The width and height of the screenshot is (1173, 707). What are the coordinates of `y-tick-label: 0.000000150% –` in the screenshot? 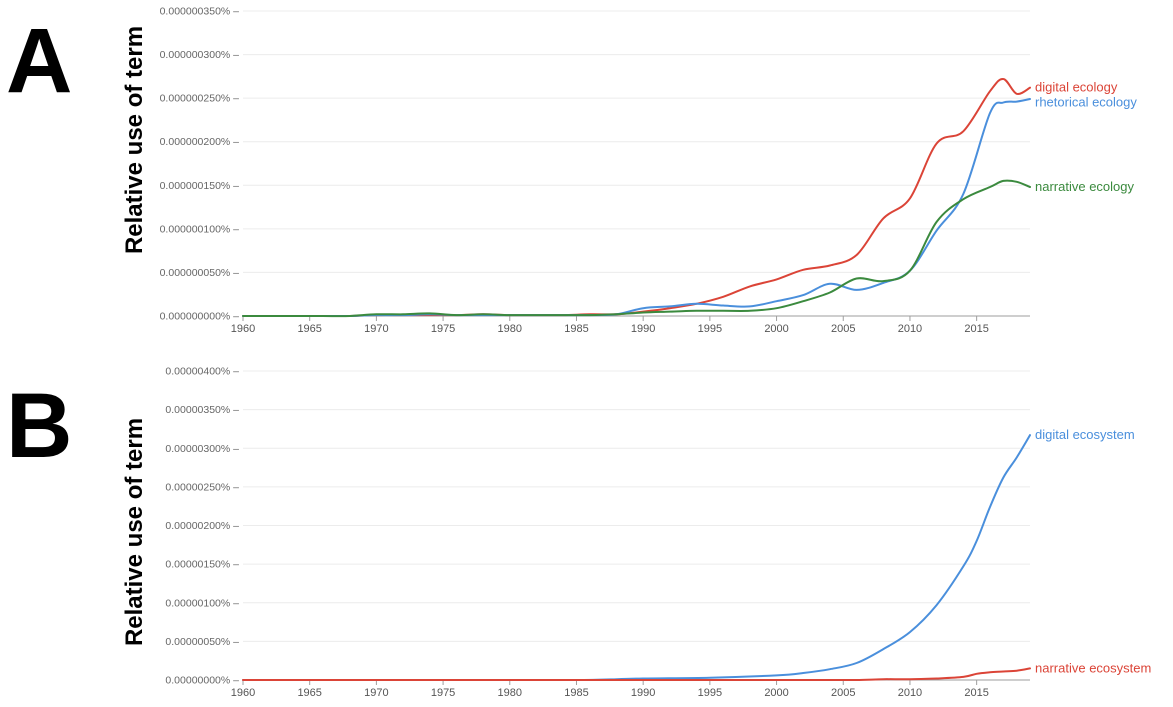 It's located at (200, 186).